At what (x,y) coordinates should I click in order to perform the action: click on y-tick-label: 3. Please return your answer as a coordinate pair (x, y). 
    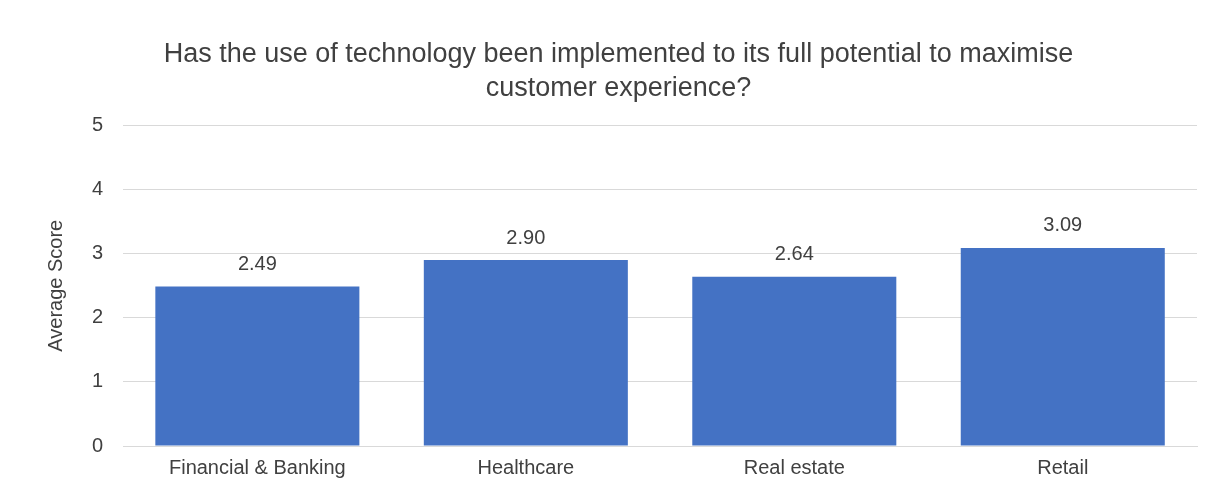
    Looking at the image, I should click on (98, 252).